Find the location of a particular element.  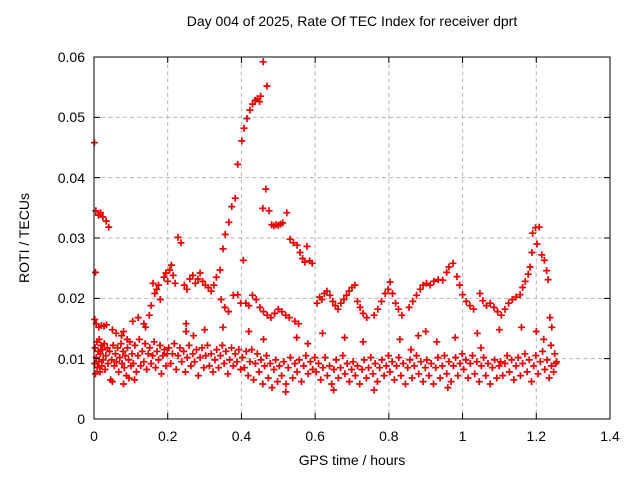

y-tick-label: 0.03 is located at coordinates (71, 238).